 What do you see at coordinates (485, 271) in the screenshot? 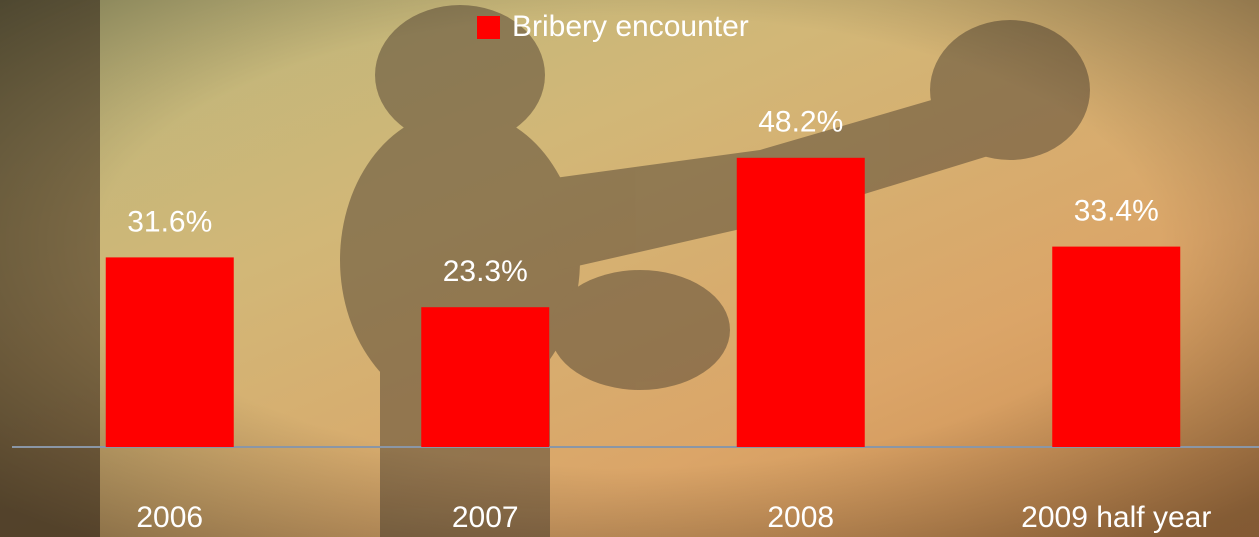
I see `data-label: 23.3%` at bounding box center [485, 271].